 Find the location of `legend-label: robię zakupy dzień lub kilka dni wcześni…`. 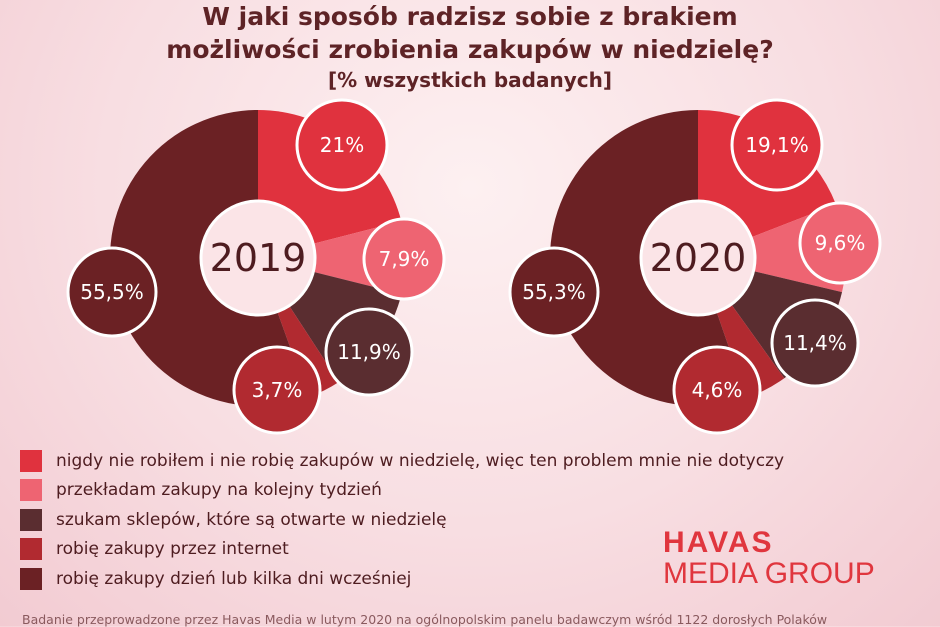

legend-label: robię zakupy dzień lub kilka dni wcześni… is located at coordinates (234, 578).